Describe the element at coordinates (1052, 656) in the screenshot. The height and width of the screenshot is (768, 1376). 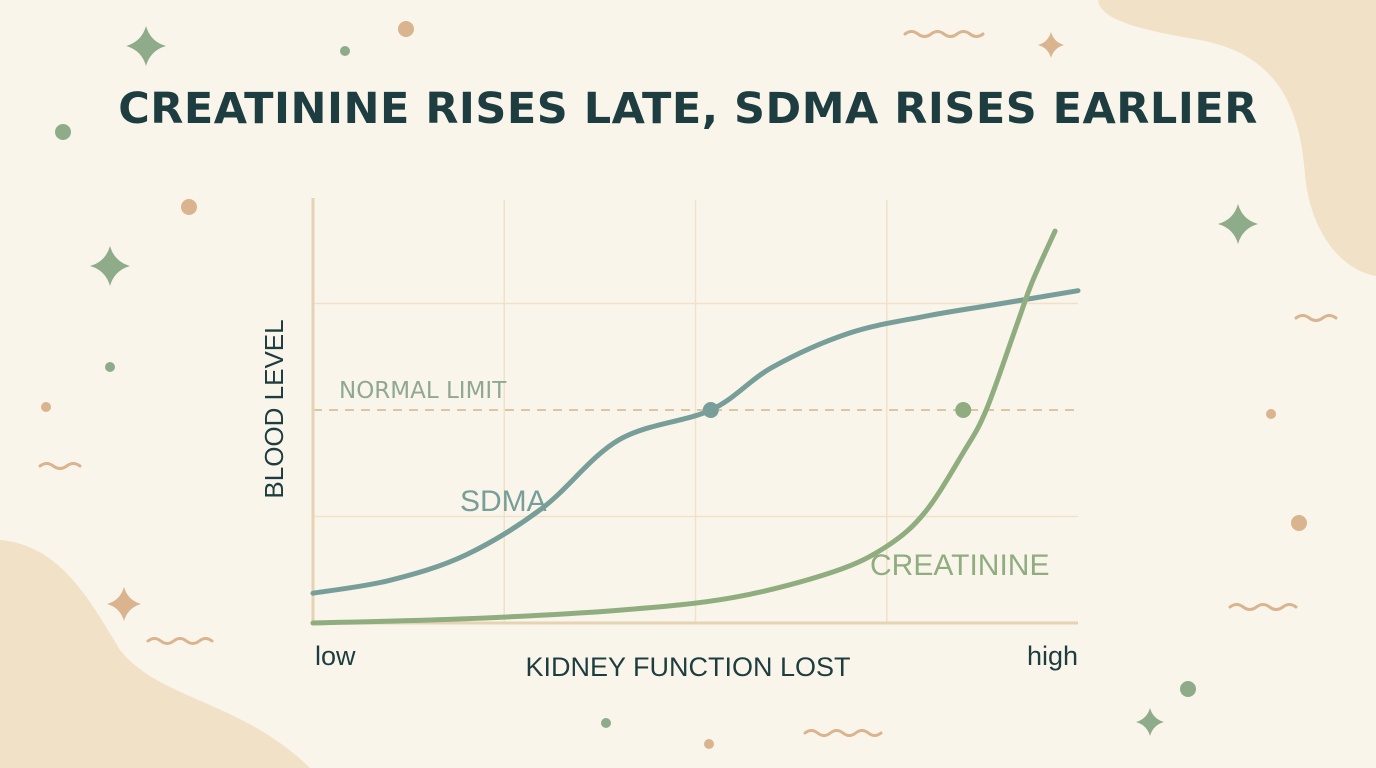
I see `x-tick-label-high: high` at that location.